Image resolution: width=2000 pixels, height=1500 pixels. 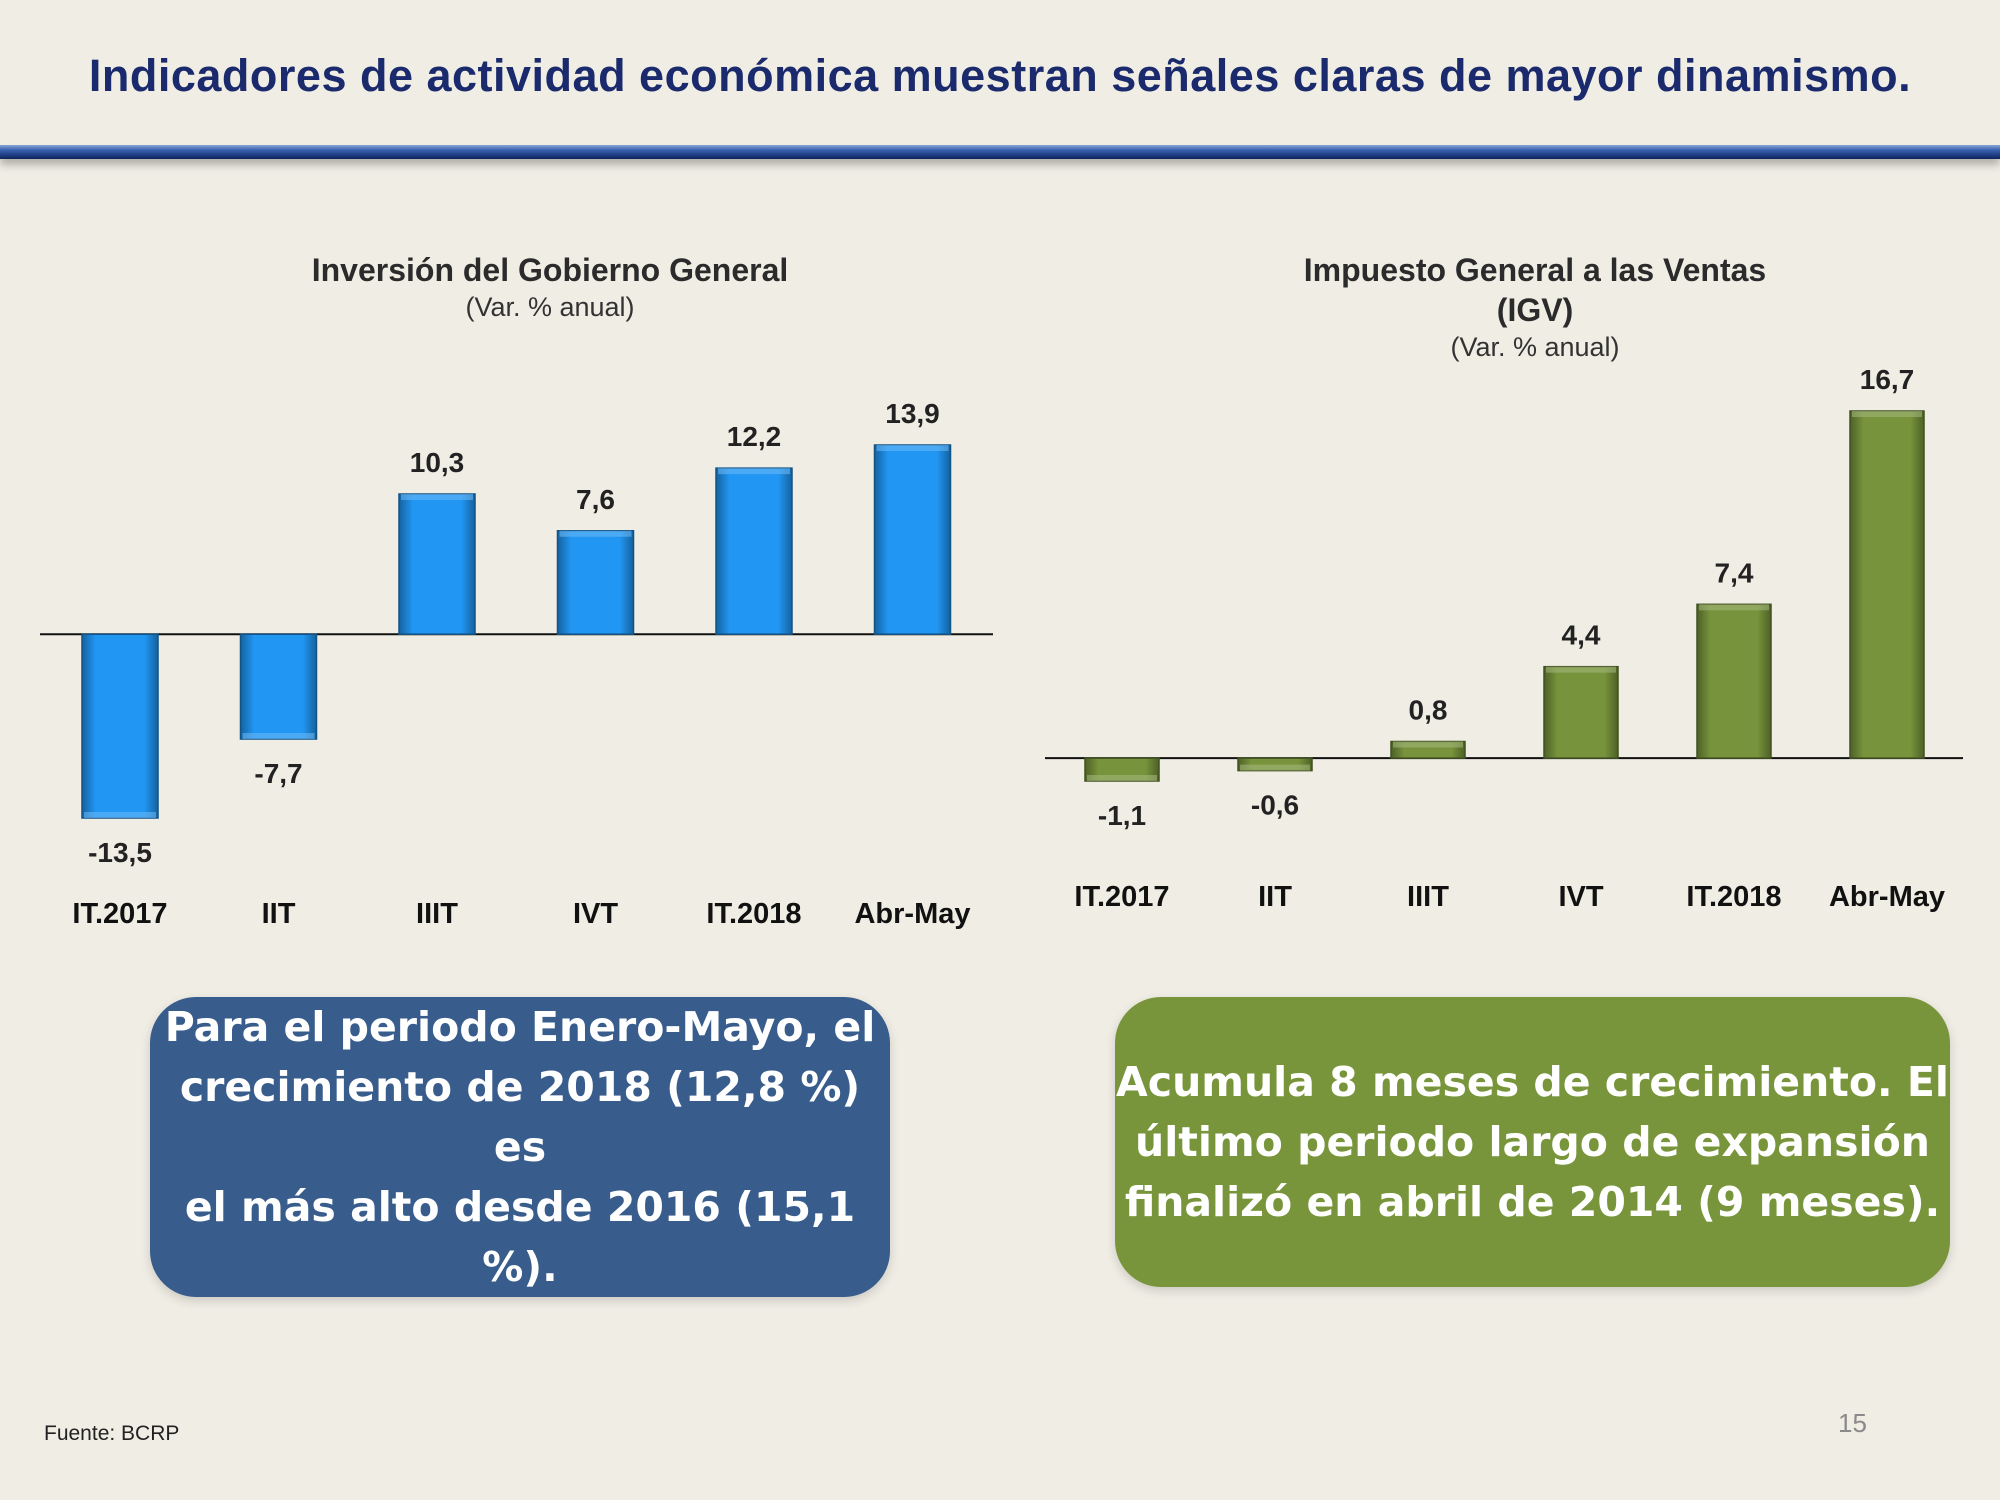 I want to click on bar-value-label: 16,7, so click(x=1887, y=379).